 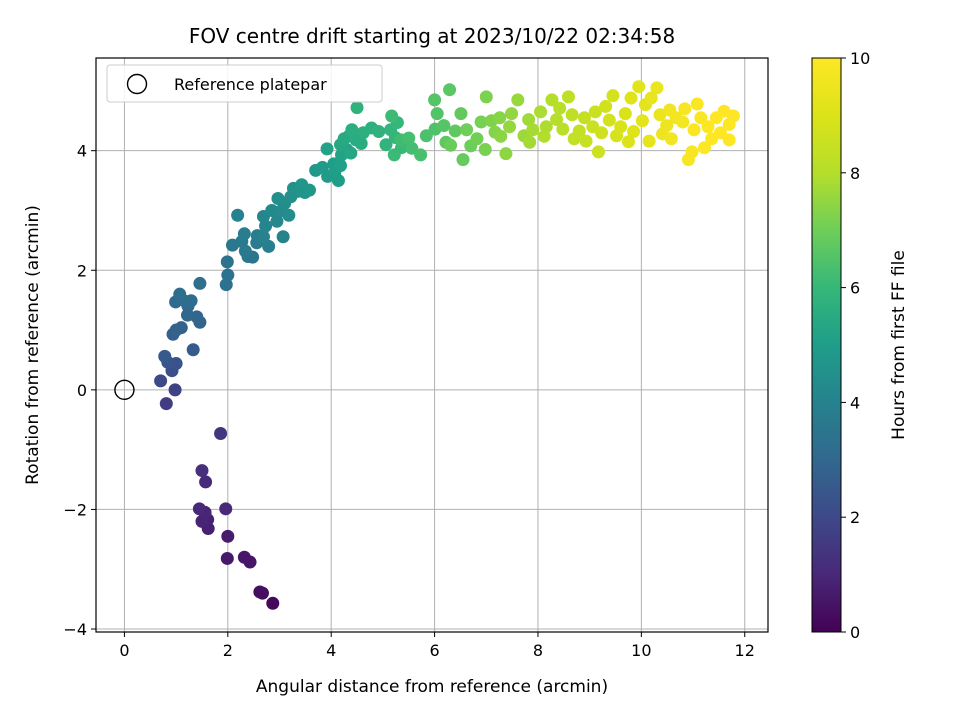 What do you see at coordinates (82, 270) in the screenshot?
I see `y-tick-label: 2` at bounding box center [82, 270].